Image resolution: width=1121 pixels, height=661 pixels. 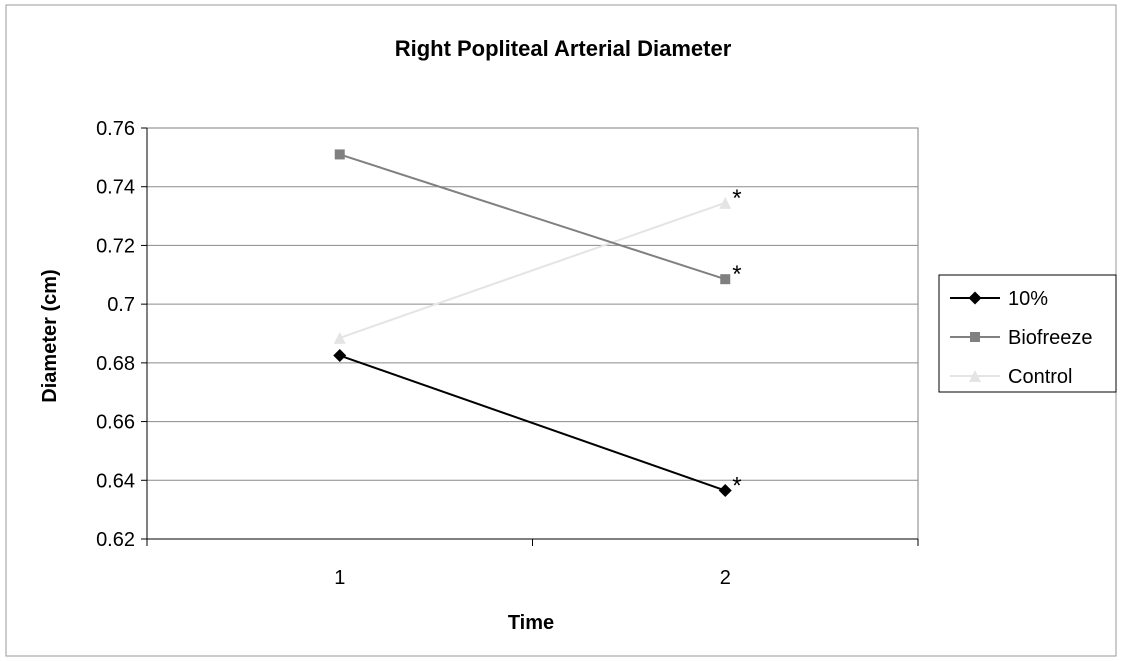 I want to click on x-axis-title: Time, so click(x=531, y=623).